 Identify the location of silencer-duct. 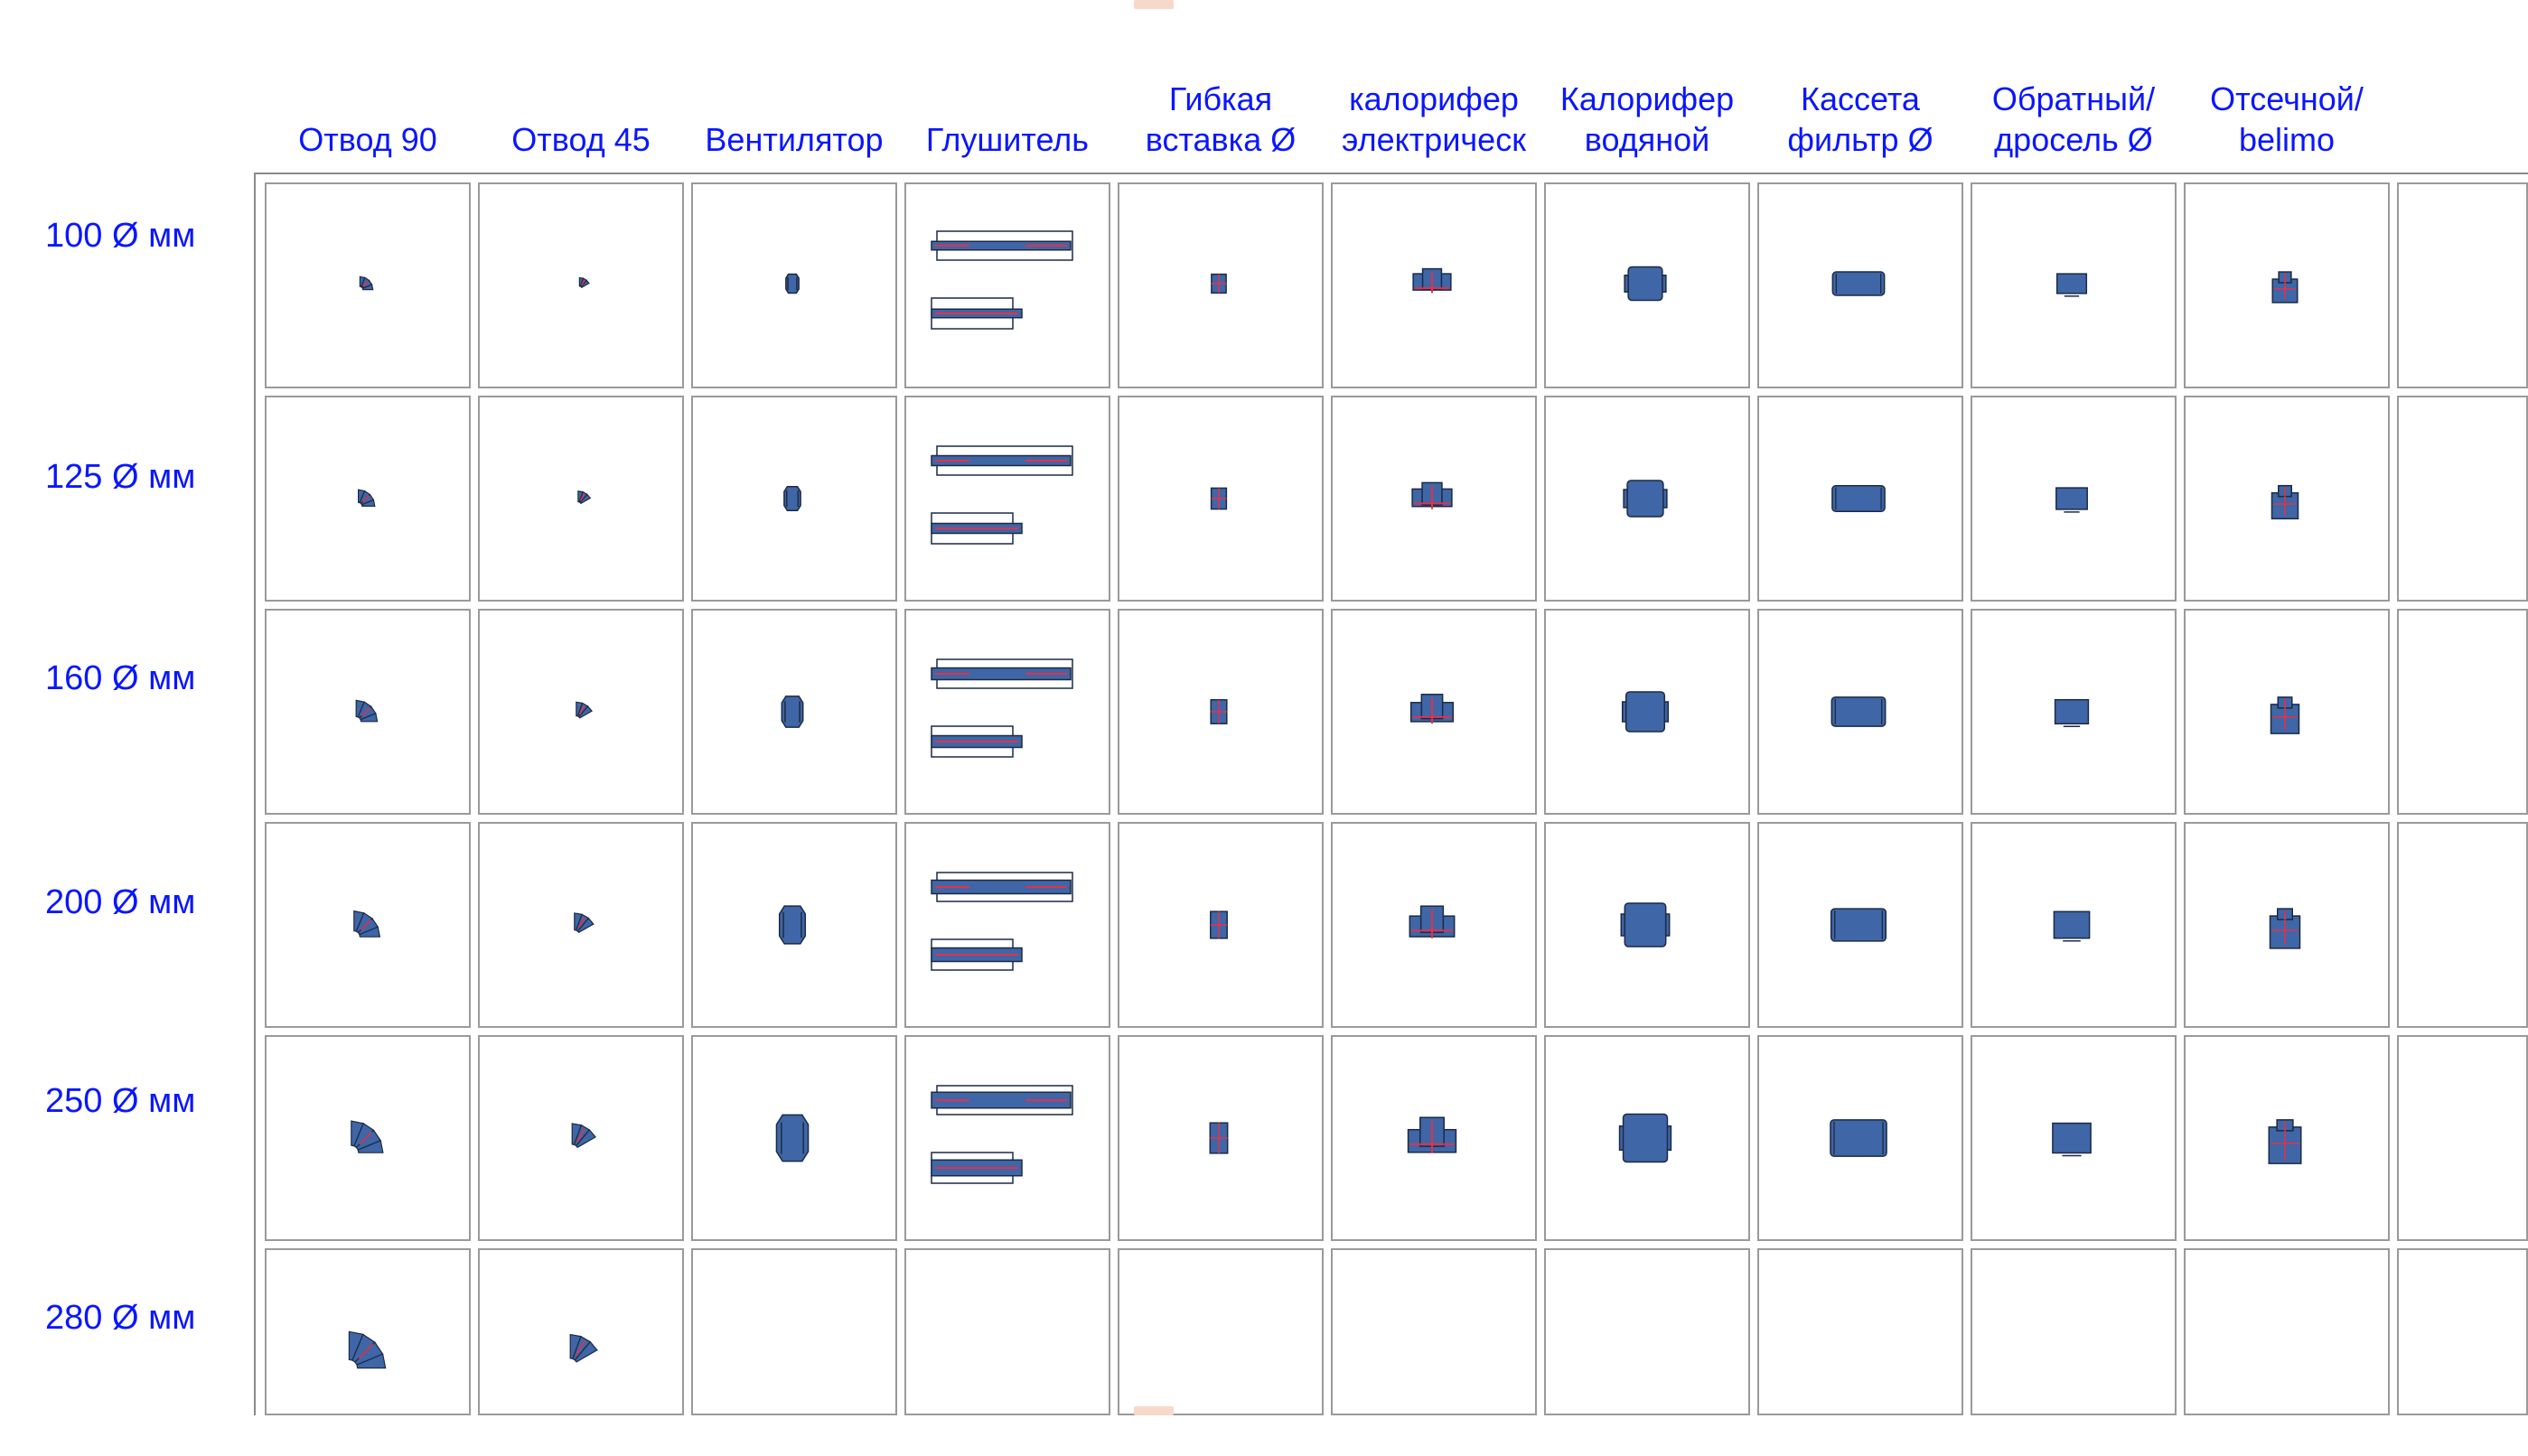
(1001, 674).